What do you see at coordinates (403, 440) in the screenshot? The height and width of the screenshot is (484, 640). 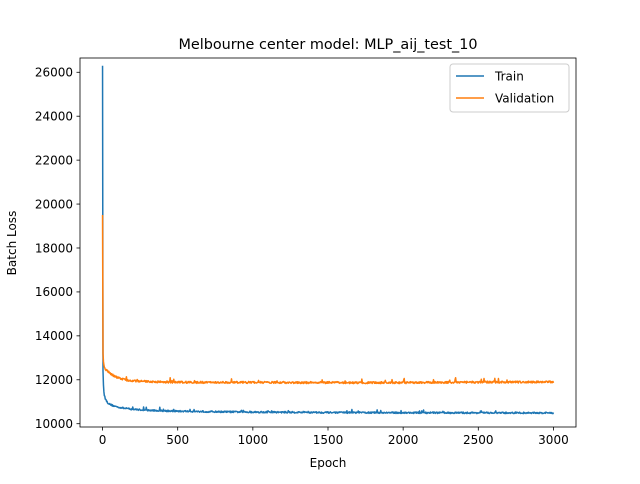 I see `x-tick-label: 2000` at bounding box center [403, 440].